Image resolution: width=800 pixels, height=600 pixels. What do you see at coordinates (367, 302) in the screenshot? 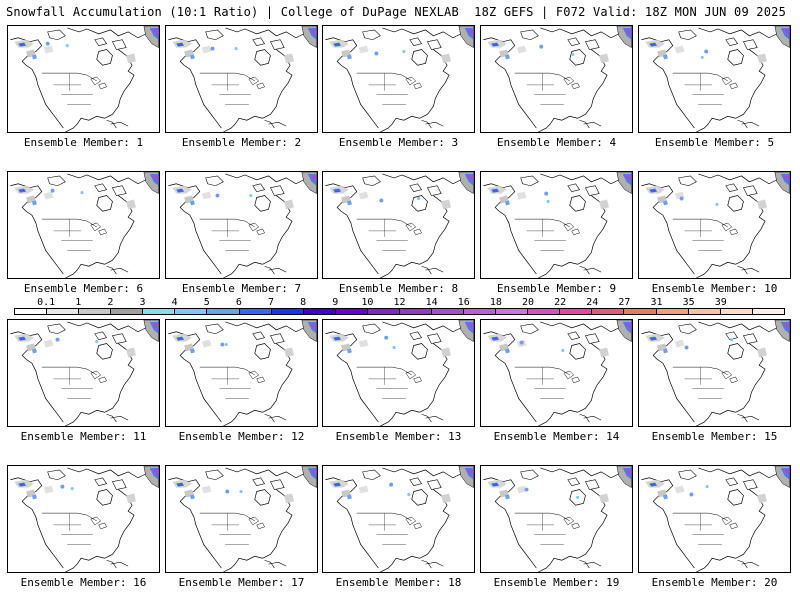
I see `scale-tick-label: 10` at bounding box center [367, 302].